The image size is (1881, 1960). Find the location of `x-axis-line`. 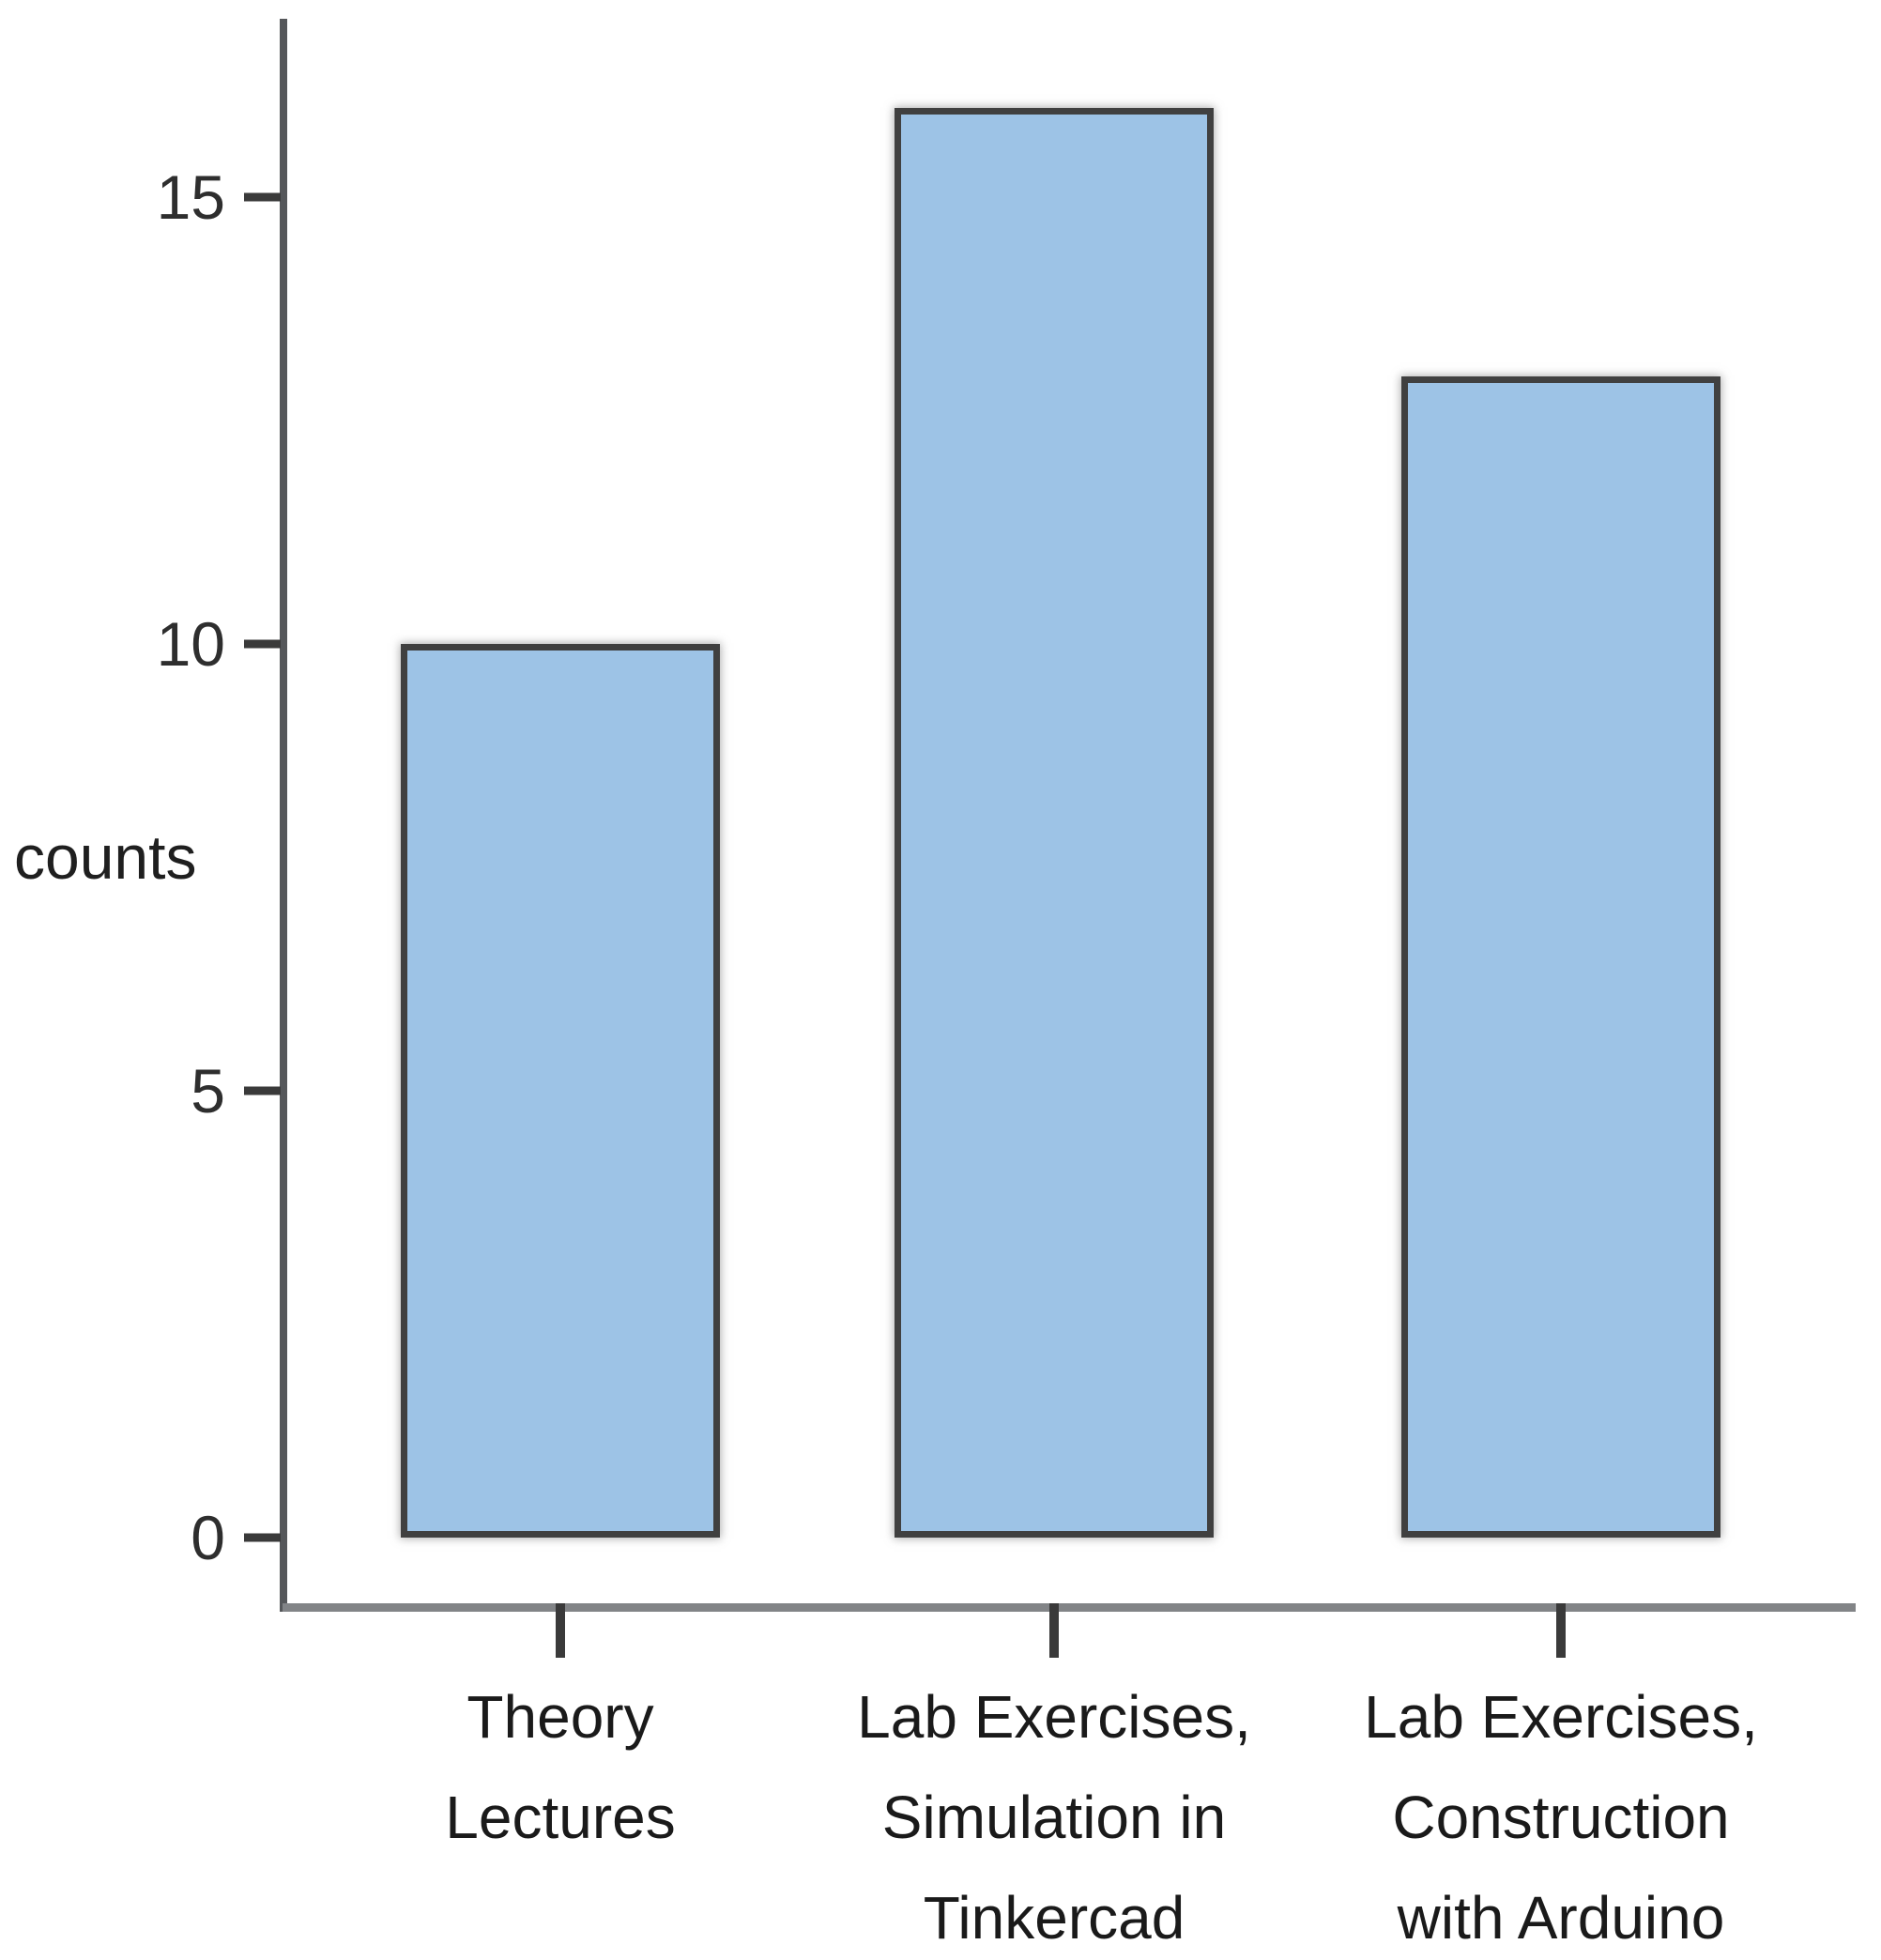

x-axis-line is located at coordinates (1070, 1607).